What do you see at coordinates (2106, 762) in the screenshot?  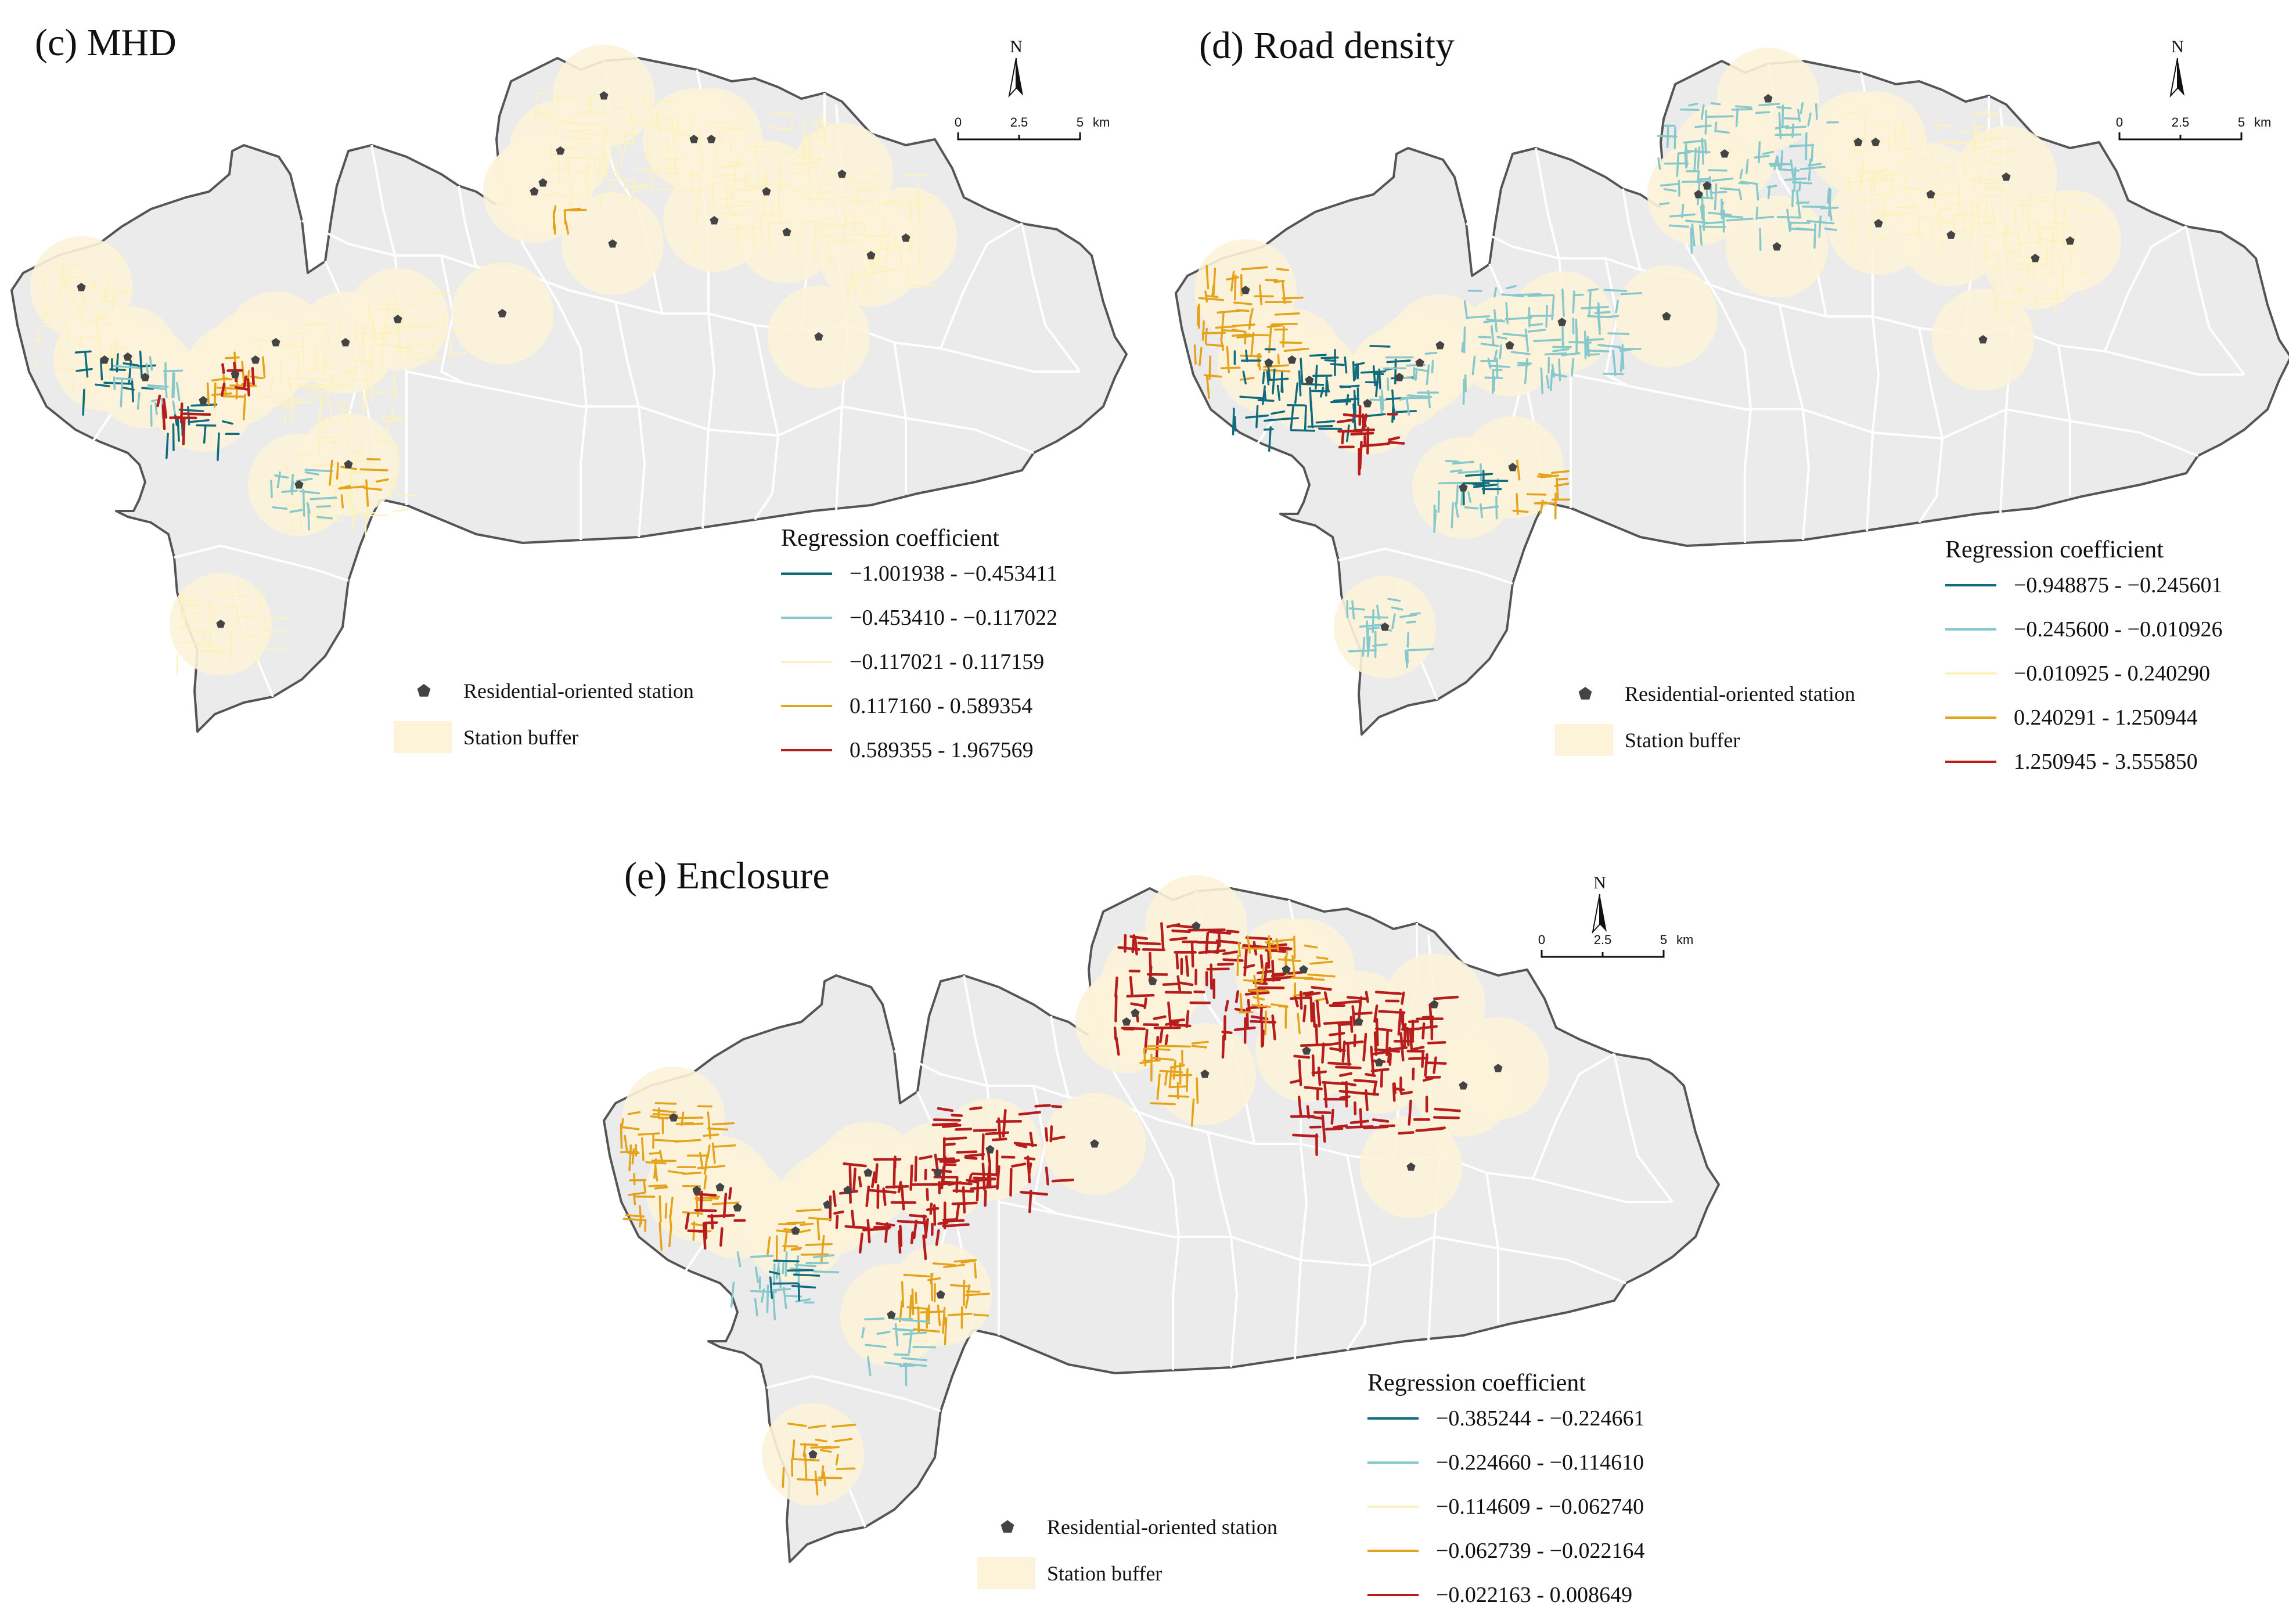 I see `legend-class-label: 1.250945 - 3.555850` at bounding box center [2106, 762].